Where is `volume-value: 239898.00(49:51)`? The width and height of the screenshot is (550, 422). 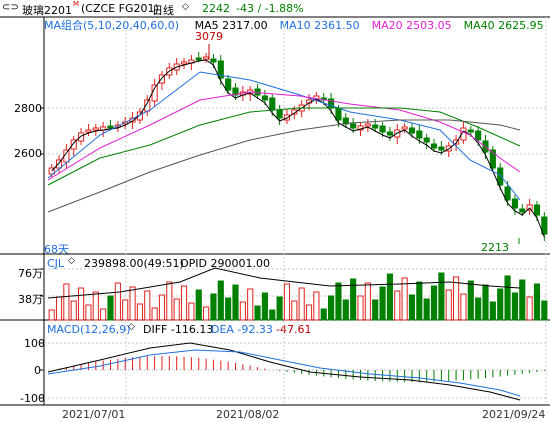
volume-value: 239898.00(49:51) is located at coordinates (134, 263).